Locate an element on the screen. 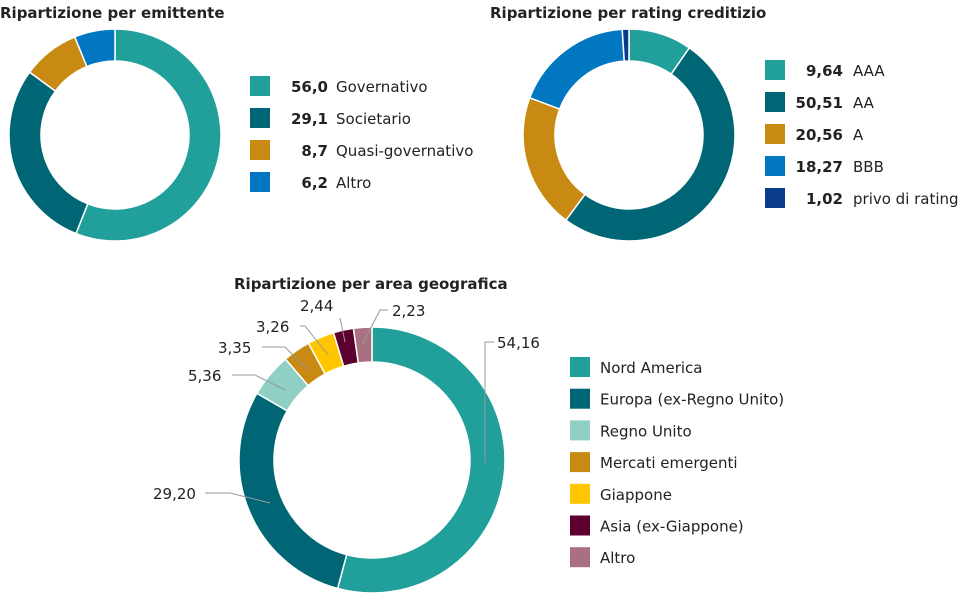 This screenshot has height=600, width=971. legend-label: BBB is located at coordinates (868, 167).